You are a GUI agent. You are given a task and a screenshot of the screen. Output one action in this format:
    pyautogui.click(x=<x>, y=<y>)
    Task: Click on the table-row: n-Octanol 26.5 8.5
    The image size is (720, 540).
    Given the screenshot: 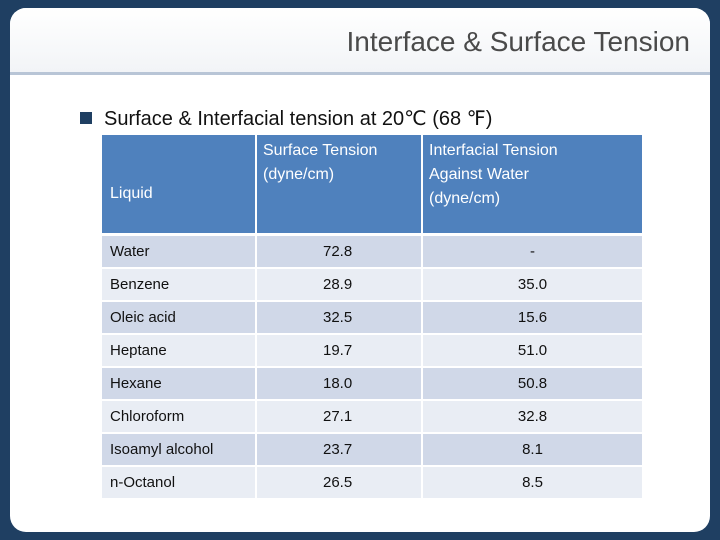 What is the action you would take?
    pyautogui.click(x=372, y=483)
    